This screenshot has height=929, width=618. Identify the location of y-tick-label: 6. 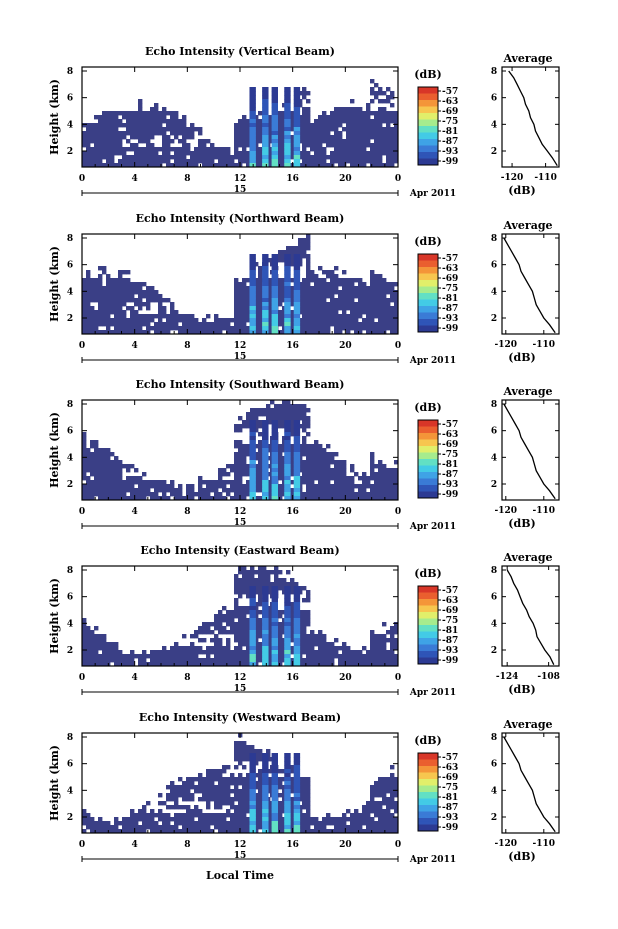
(70, 598).